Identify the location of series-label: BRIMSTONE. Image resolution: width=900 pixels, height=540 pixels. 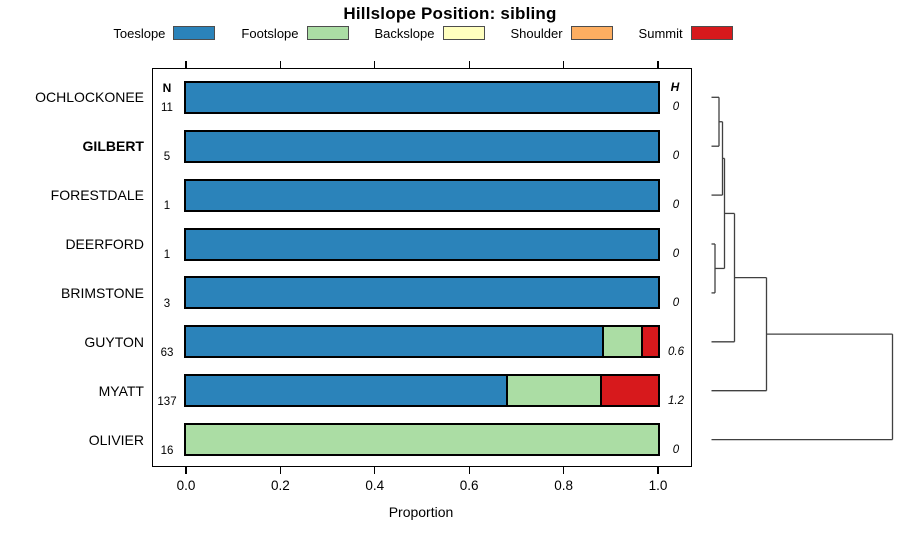
(102, 292).